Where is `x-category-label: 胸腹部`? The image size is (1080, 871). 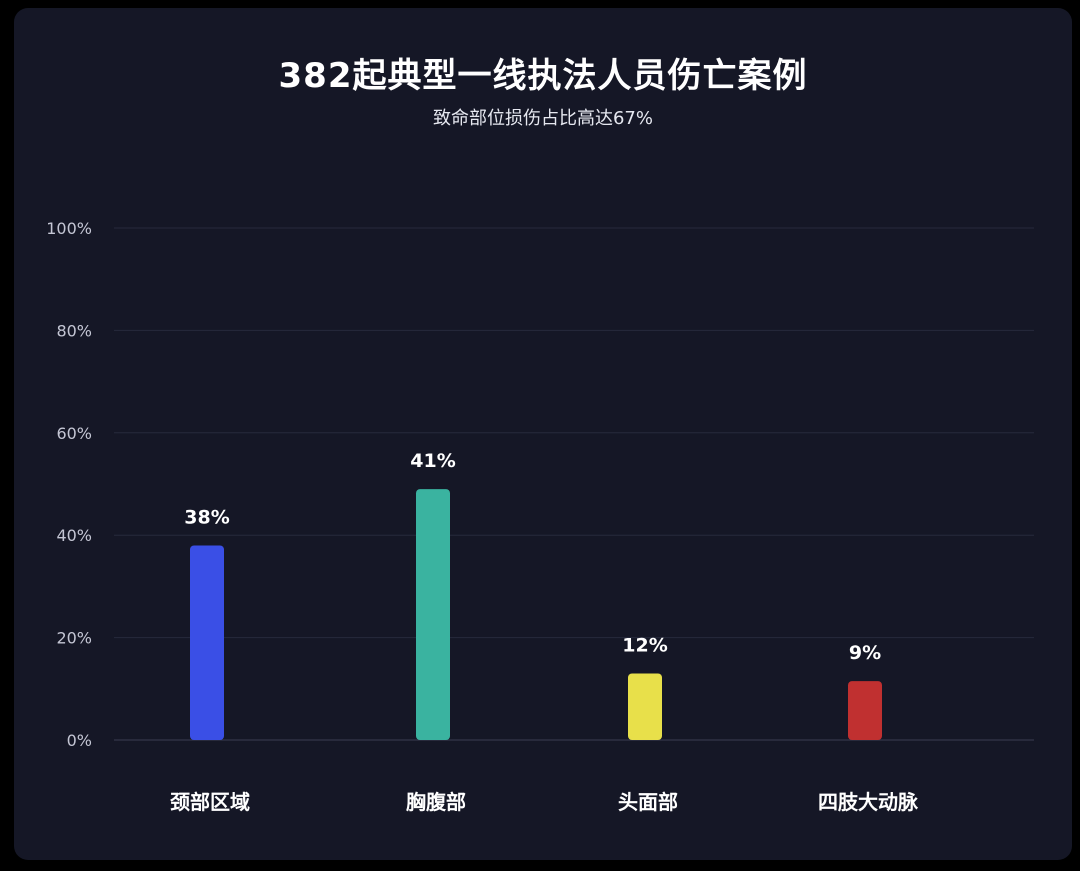 x-category-label: 胸腹部 is located at coordinates (436, 802).